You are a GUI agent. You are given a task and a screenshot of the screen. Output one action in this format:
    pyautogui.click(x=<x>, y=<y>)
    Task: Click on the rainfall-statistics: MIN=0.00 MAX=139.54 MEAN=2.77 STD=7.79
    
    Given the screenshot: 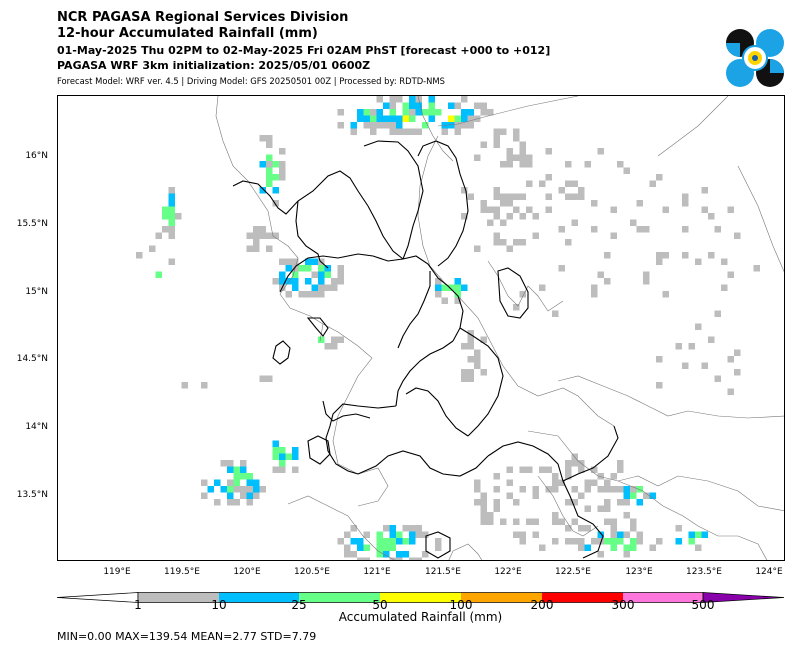 What is the action you would take?
    pyautogui.click(x=187, y=636)
    